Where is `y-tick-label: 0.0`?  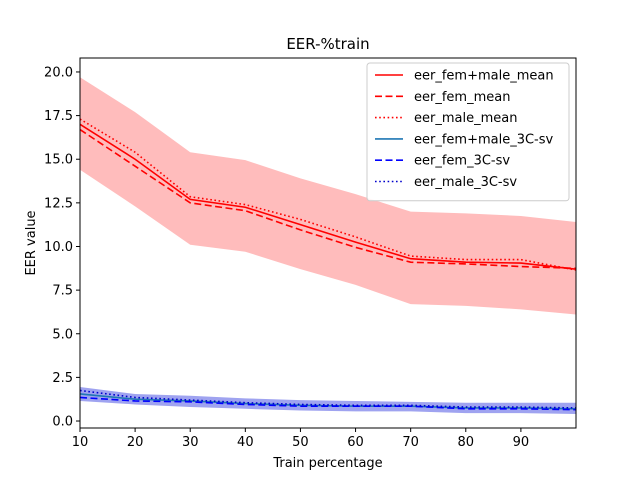
y-tick-label: 0.0 is located at coordinates (62, 422).